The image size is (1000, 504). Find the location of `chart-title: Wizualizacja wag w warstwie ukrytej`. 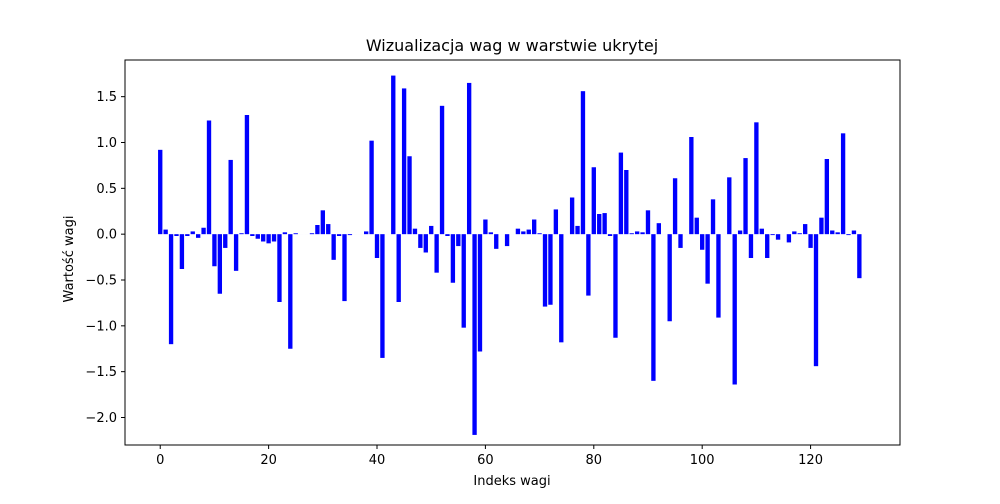

chart-title: Wizualizacja wag w warstwie ukrytej is located at coordinates (512, 45).